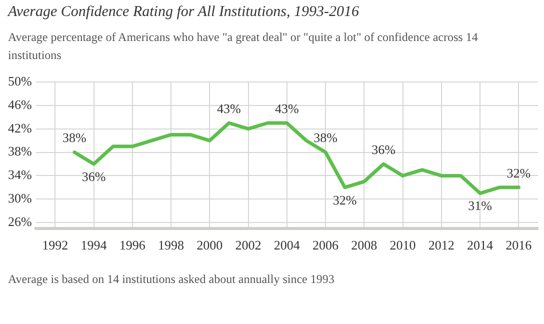 The width and height of the screenshot is (544, 324). Describe the element at coordinates (209, 245) in the screenshot. I see `x-tick-label: 2000` at that location.